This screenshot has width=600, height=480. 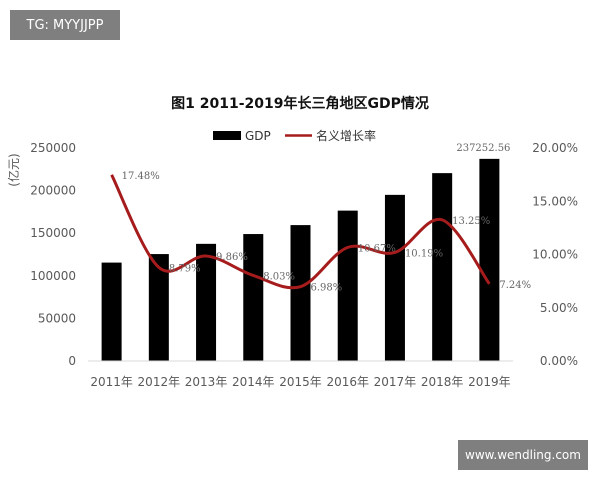 What do you see at coordinates (471, 221) in the screenshot?
I see `growth-data-label: 13.25%` at bounding box center [471, 221].